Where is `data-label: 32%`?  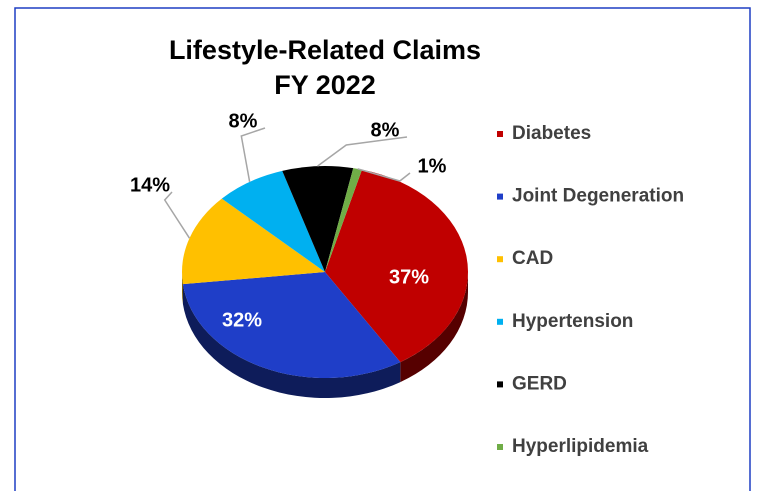
data-label: 32% is located at coordinates (242, 320).